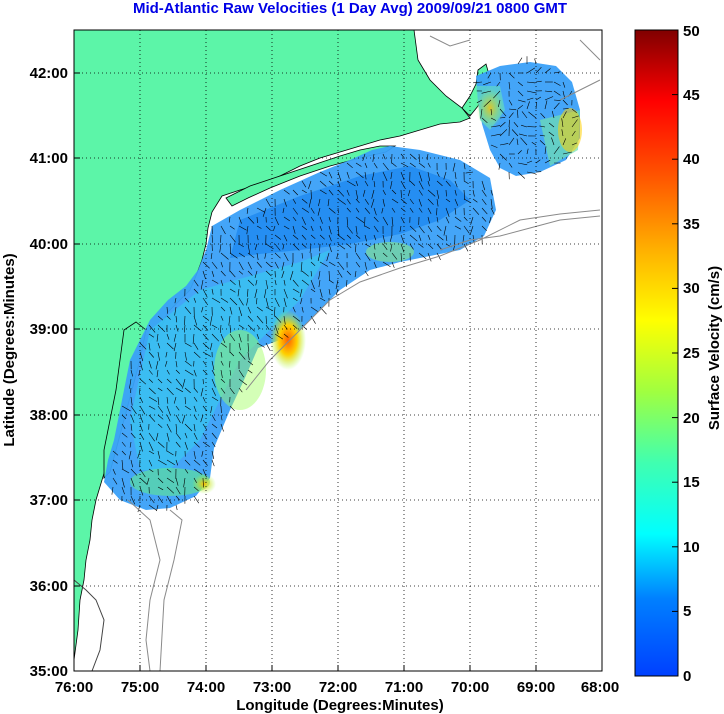  Describe the element at coordinates (340, 705) in the screenshot. I see `x-axis-label: Longitude (Degrees:Minutes)` at that location.